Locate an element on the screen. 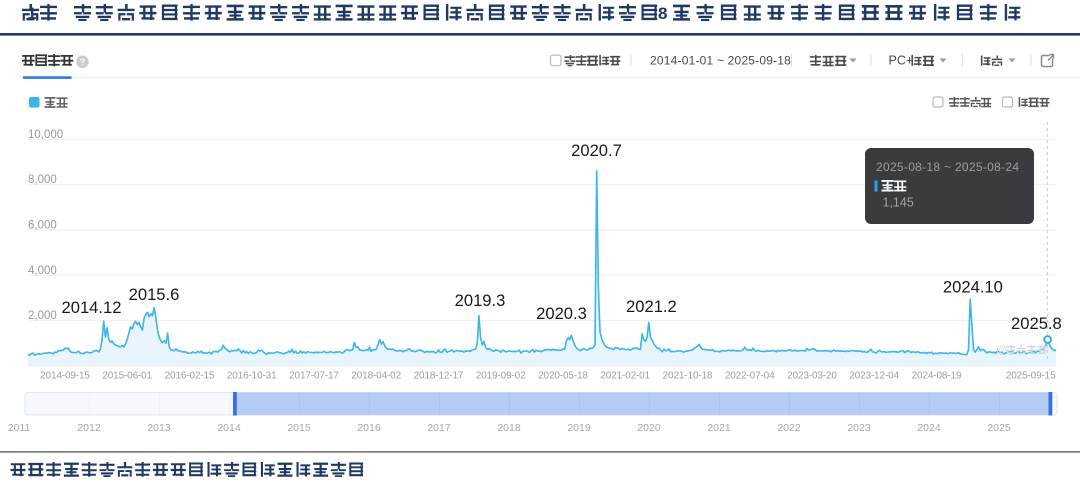 The height and width of the screenshot is (483, 1080). svg-text: 2018-04-02 is located at coordinates (376, 376).